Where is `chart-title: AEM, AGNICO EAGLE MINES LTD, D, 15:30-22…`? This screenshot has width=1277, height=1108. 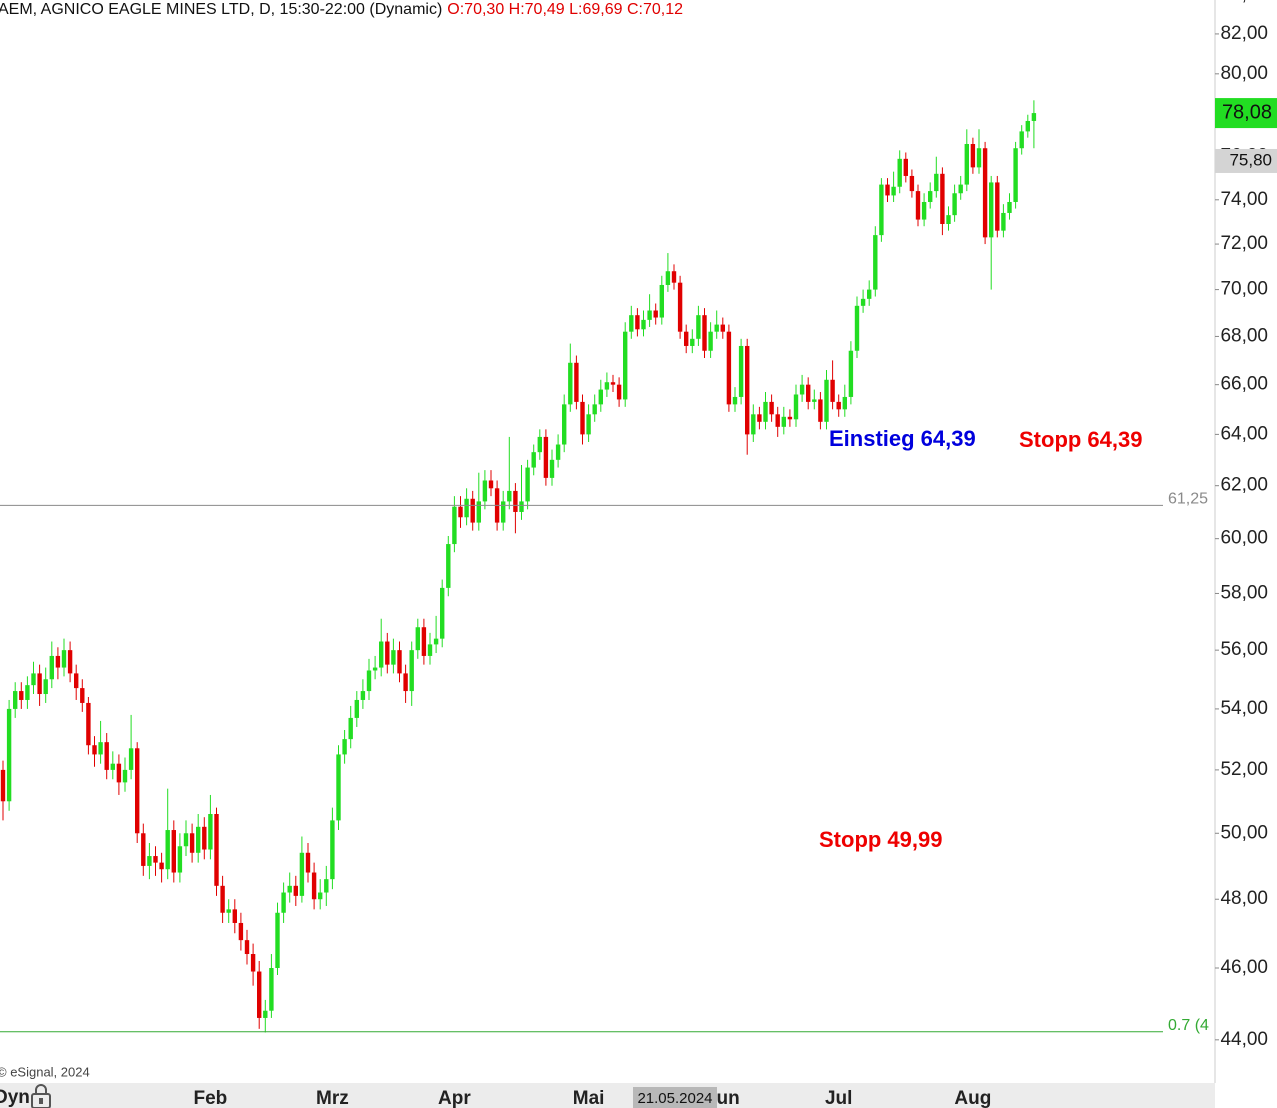
chart-title: AEM, AGNICO EAGLE MINES LTD, D, 15:30-22… is located at coordinates (341, 9).